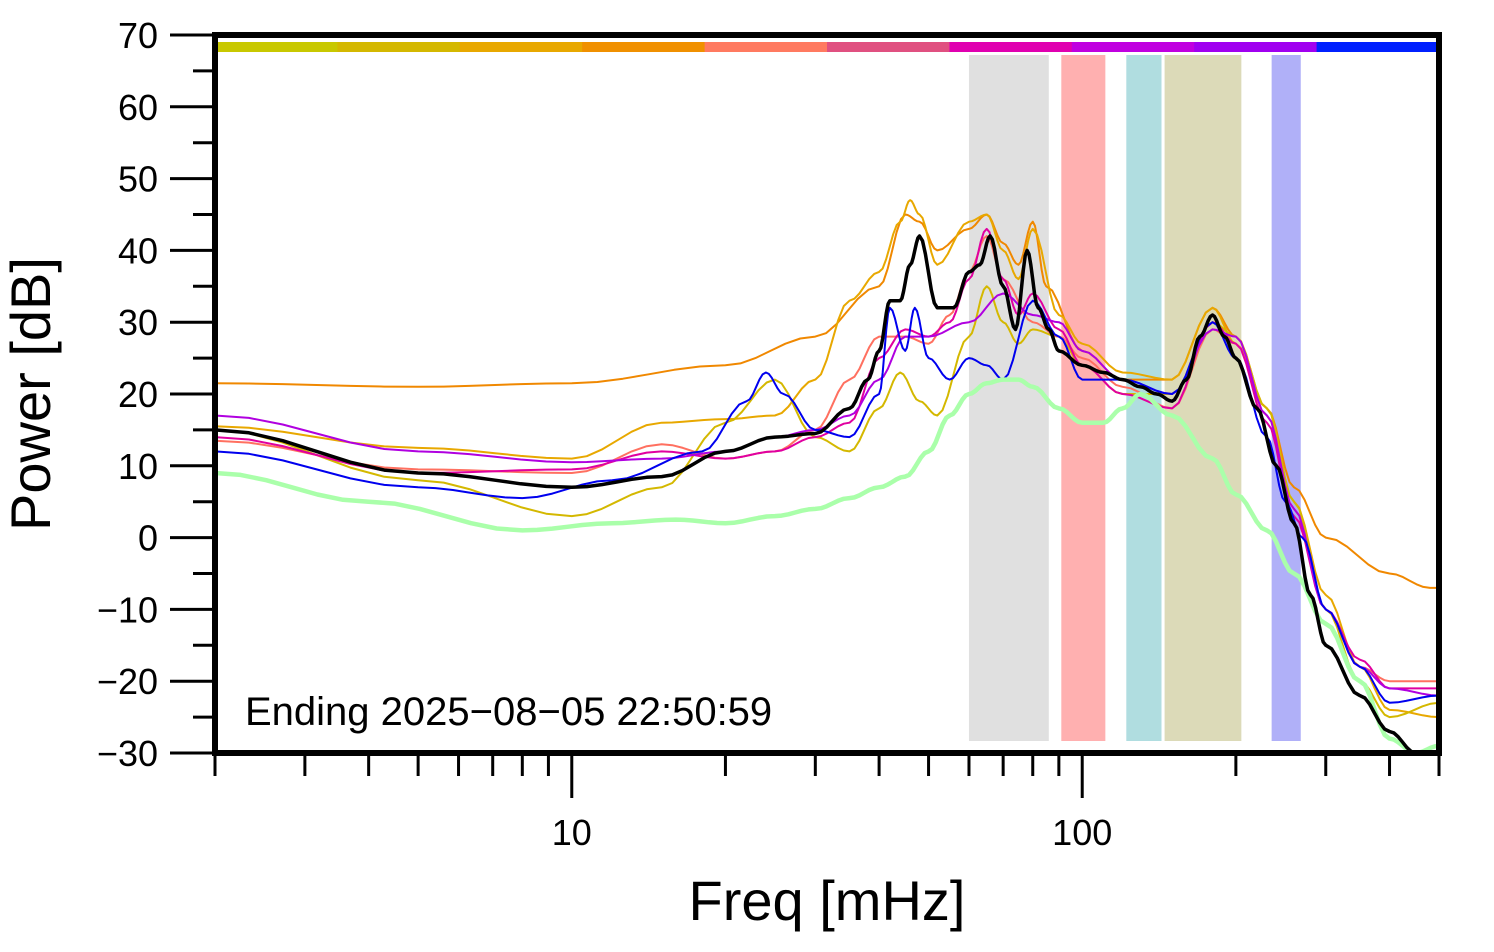 This screenshot has width=1494, height=952. Describe the element at coordinates (572, 832) in the screenshot. I see `x-tick-label: 10` at that location.